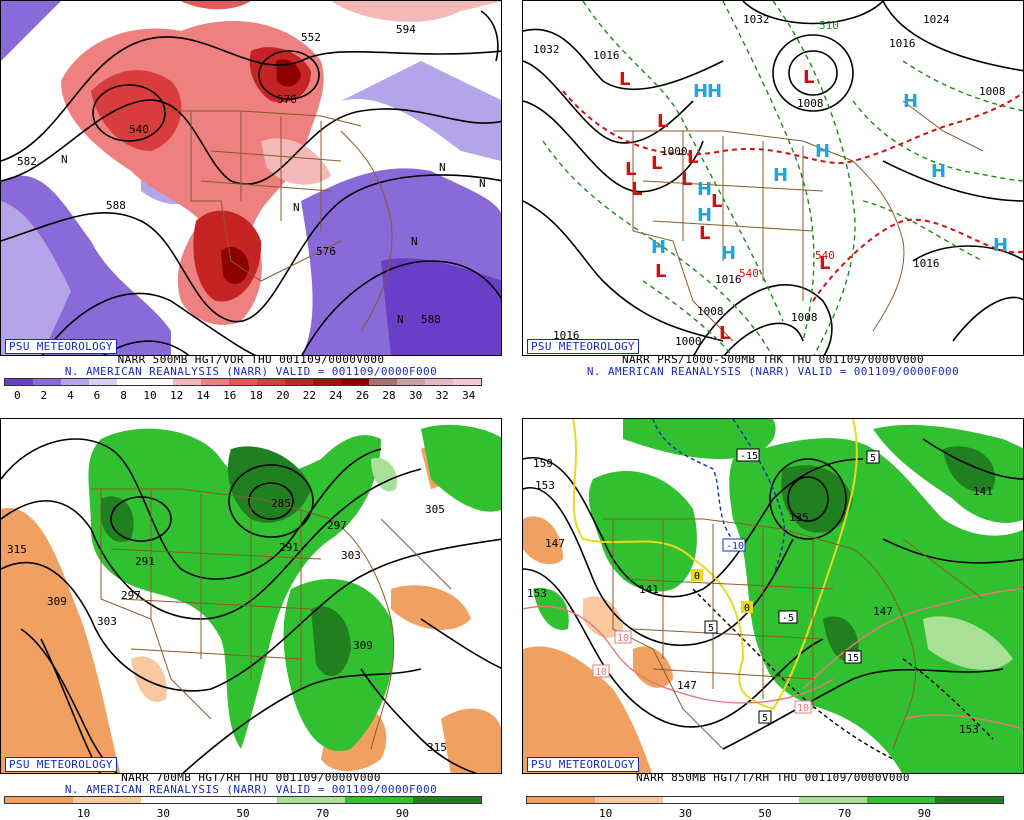 The height and width of the screenshot is (820, 1024). Describe the element at coordinates (688, 341) in the screenshot. I see `isobar-label: 1000` at that location.